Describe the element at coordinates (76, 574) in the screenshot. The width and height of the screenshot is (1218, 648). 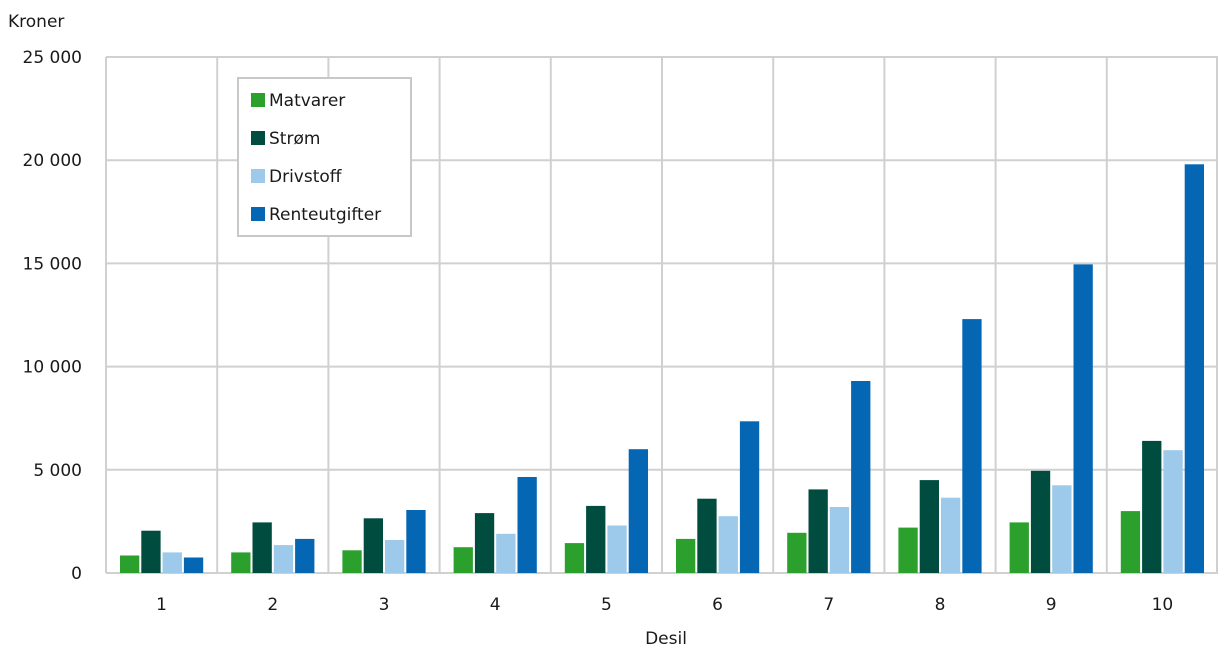
I see `y-tick-label: 0` at that location.